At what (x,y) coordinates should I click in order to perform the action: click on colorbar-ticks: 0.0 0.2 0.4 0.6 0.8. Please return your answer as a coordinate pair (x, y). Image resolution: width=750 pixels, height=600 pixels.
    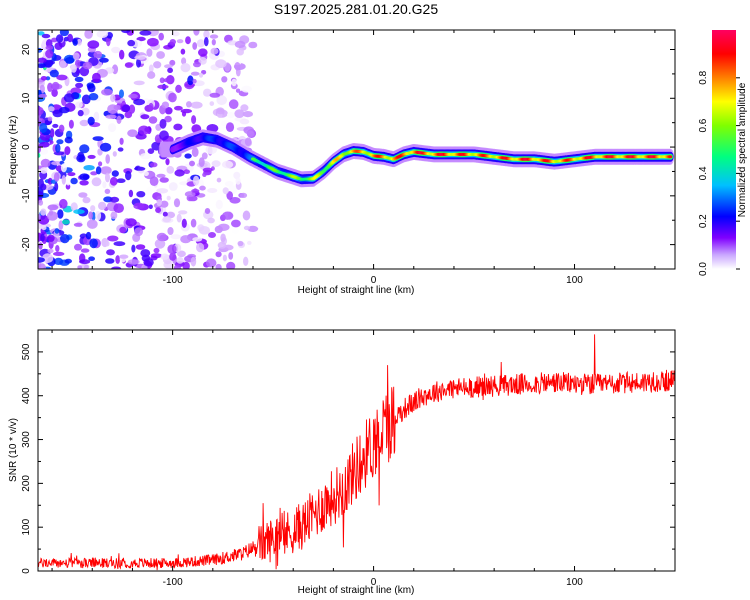
    Looking at the image, I should click on (719, 173).